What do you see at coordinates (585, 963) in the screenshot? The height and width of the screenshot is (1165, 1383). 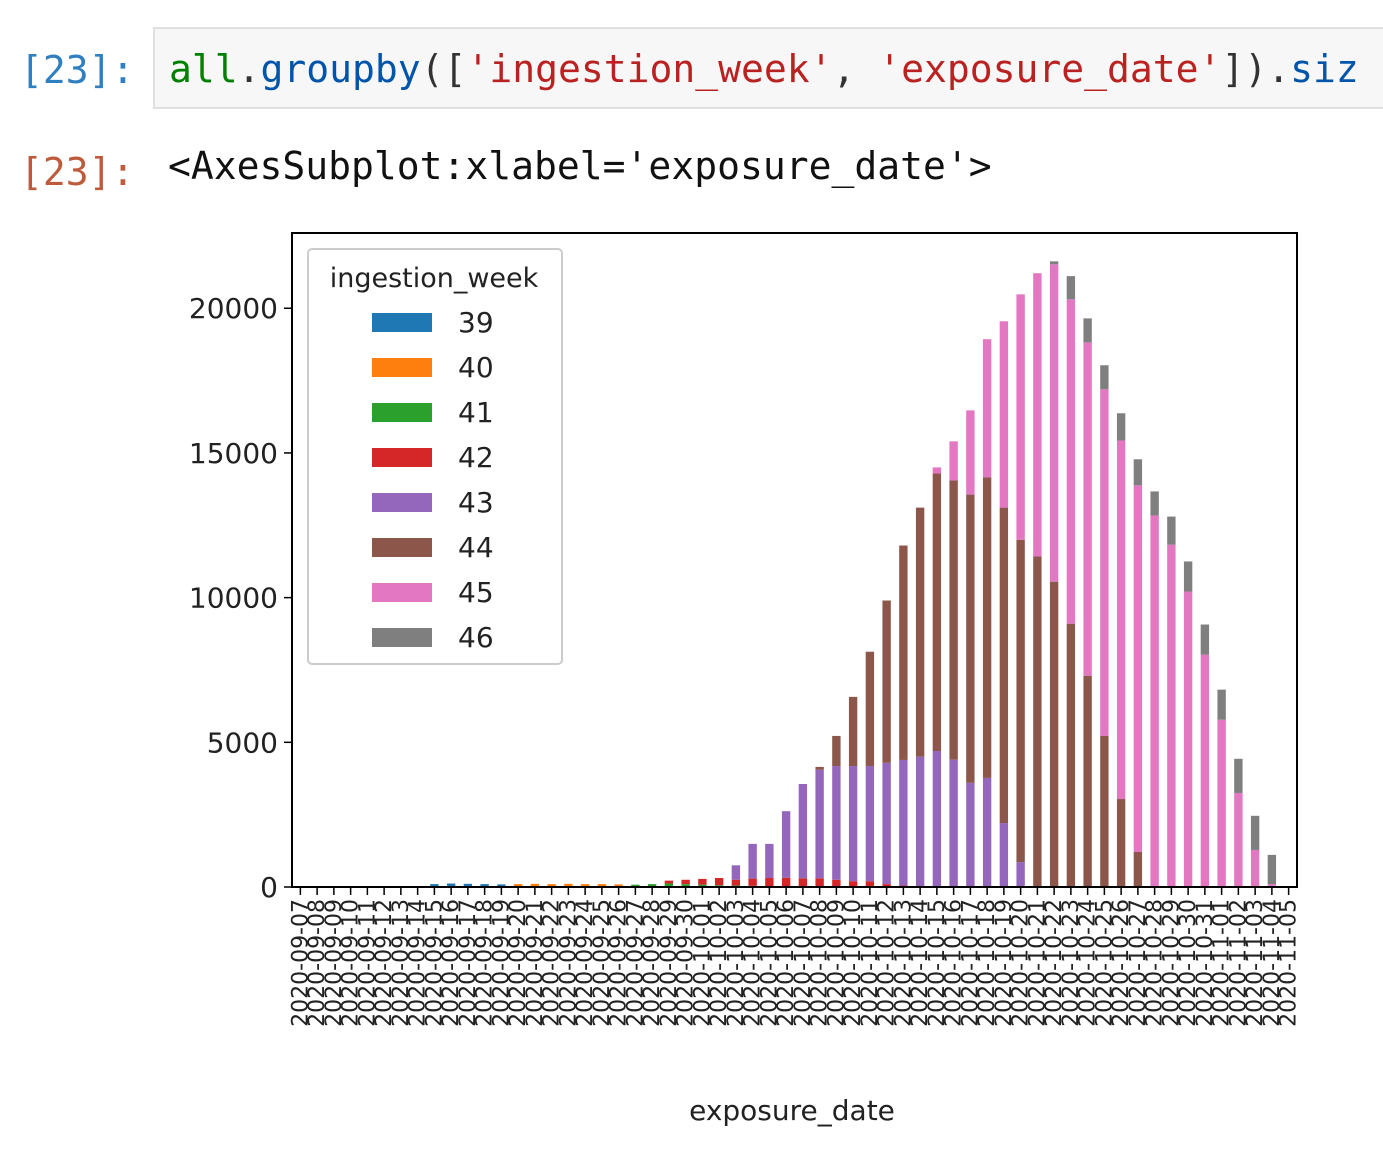 I see `x-tick-label: 2020-09-24` at bounding box center [585, 963].